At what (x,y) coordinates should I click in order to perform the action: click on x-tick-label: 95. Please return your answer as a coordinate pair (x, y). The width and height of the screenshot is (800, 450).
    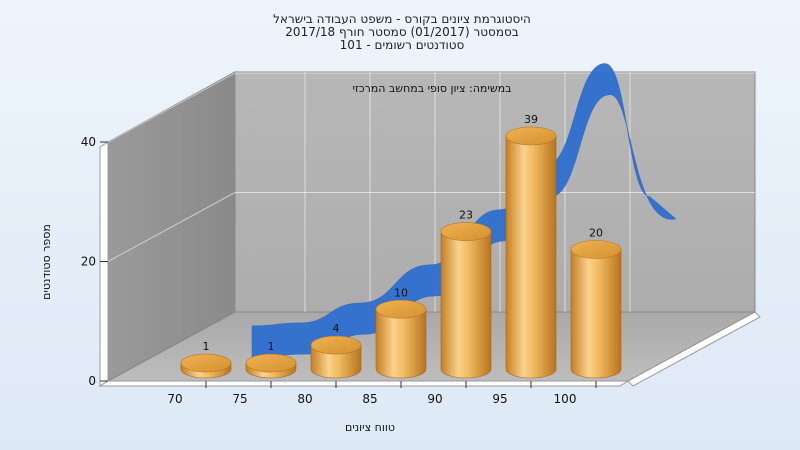
    Looking at the image, I should click on (499, 399).